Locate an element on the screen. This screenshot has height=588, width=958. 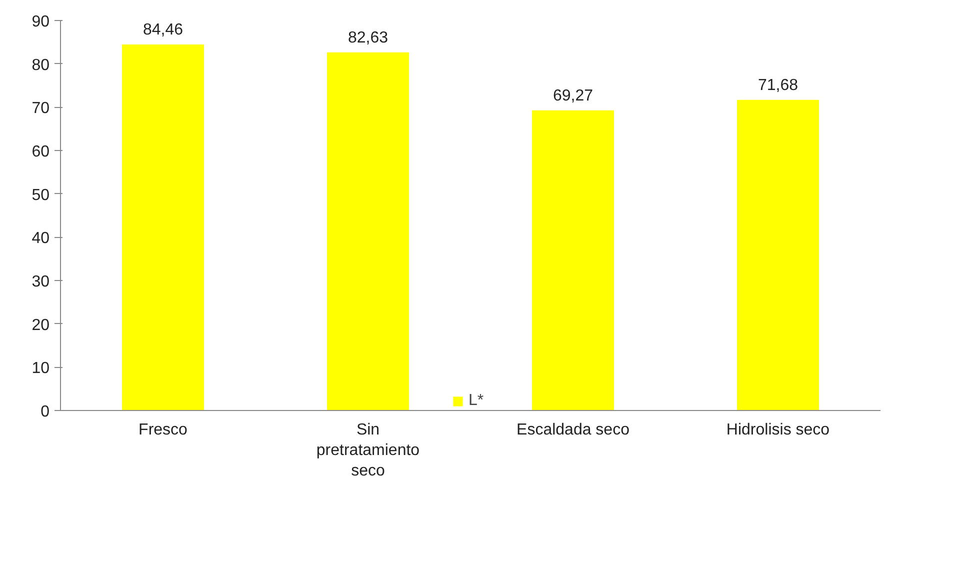
y-tick-label: 70 is located at coordinates (41, 109).